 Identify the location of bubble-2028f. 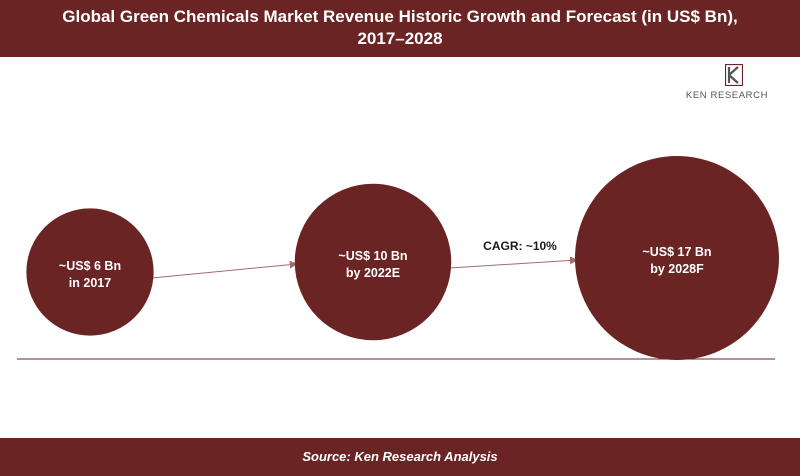
(677, 258).